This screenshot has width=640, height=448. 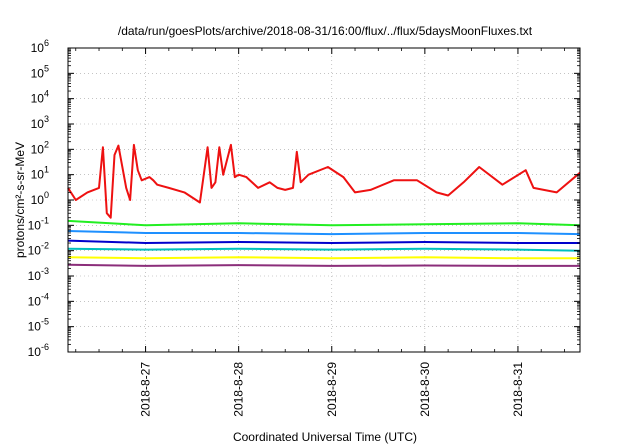 What do you see at coordinates (45, 322) in the screenshot?
I see `y-tick-exponent: -5` at bounding box center [45, 322].